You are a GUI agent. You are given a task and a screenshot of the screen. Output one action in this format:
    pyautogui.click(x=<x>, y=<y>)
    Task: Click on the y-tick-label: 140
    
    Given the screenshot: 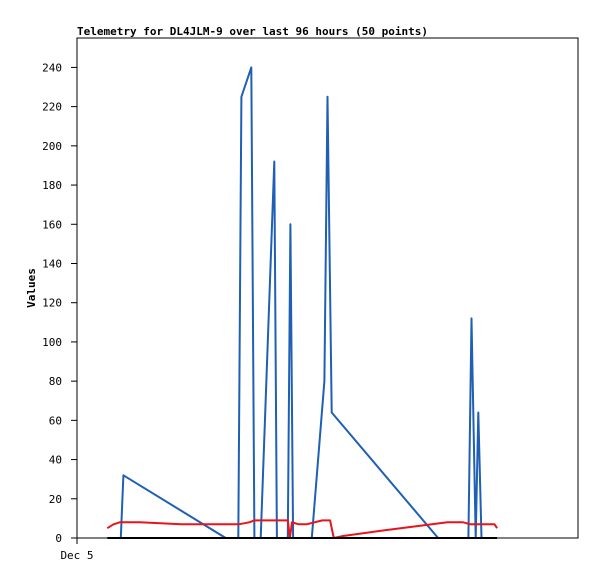 What is the action you would take?
    pyautogui.click(x=52, y=263)
    